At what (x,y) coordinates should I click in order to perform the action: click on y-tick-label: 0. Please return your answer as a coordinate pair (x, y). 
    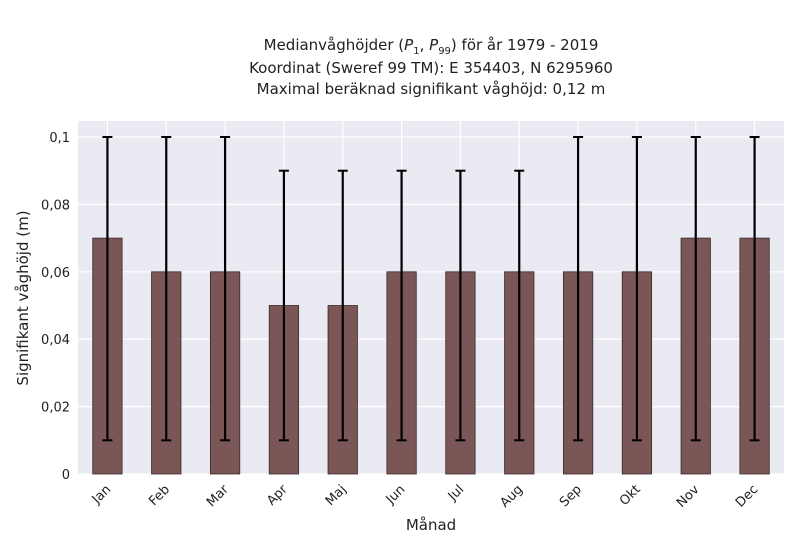
    Looking at the image, I should click on (66, 475).